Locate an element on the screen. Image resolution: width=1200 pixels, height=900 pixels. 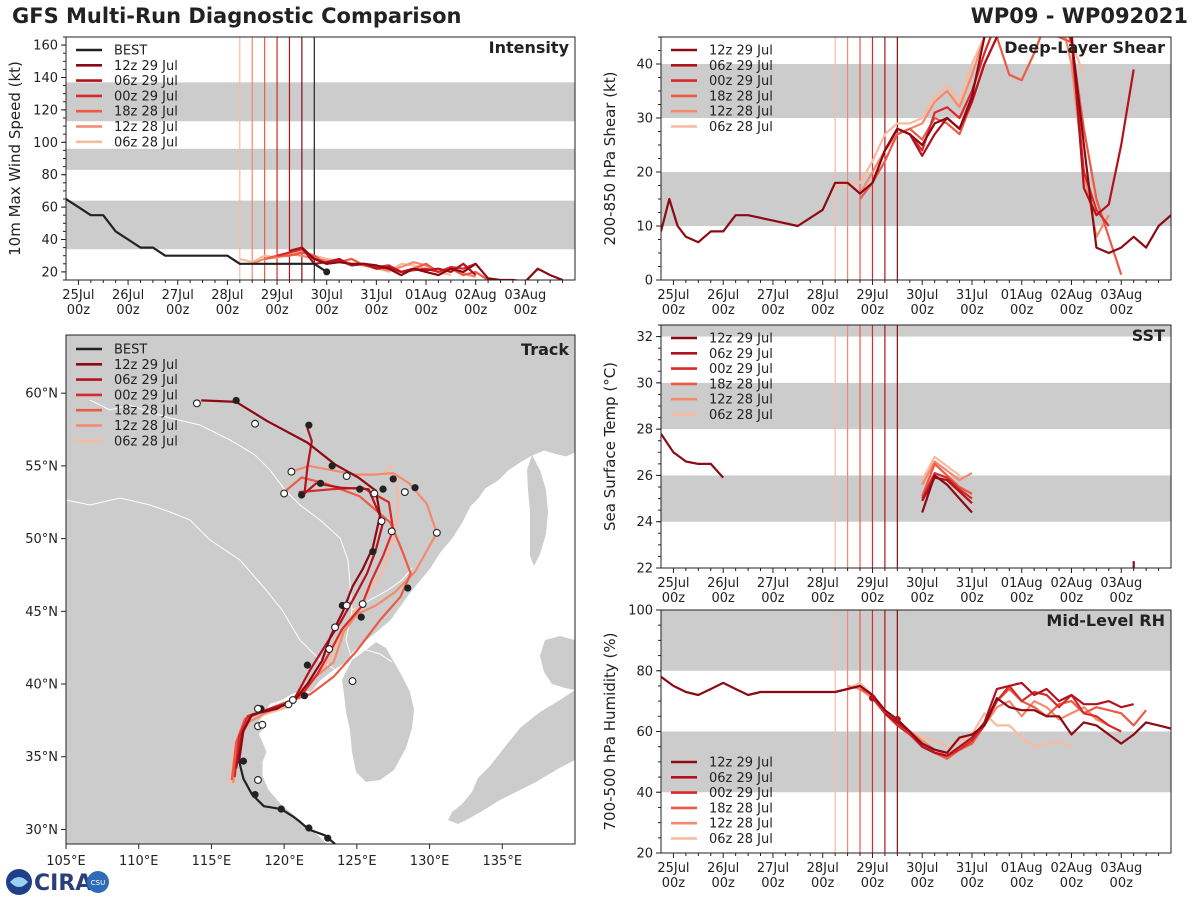
y-axis-label: 700-500 hPa Humidity (%) is located at coordinates (610, 731).